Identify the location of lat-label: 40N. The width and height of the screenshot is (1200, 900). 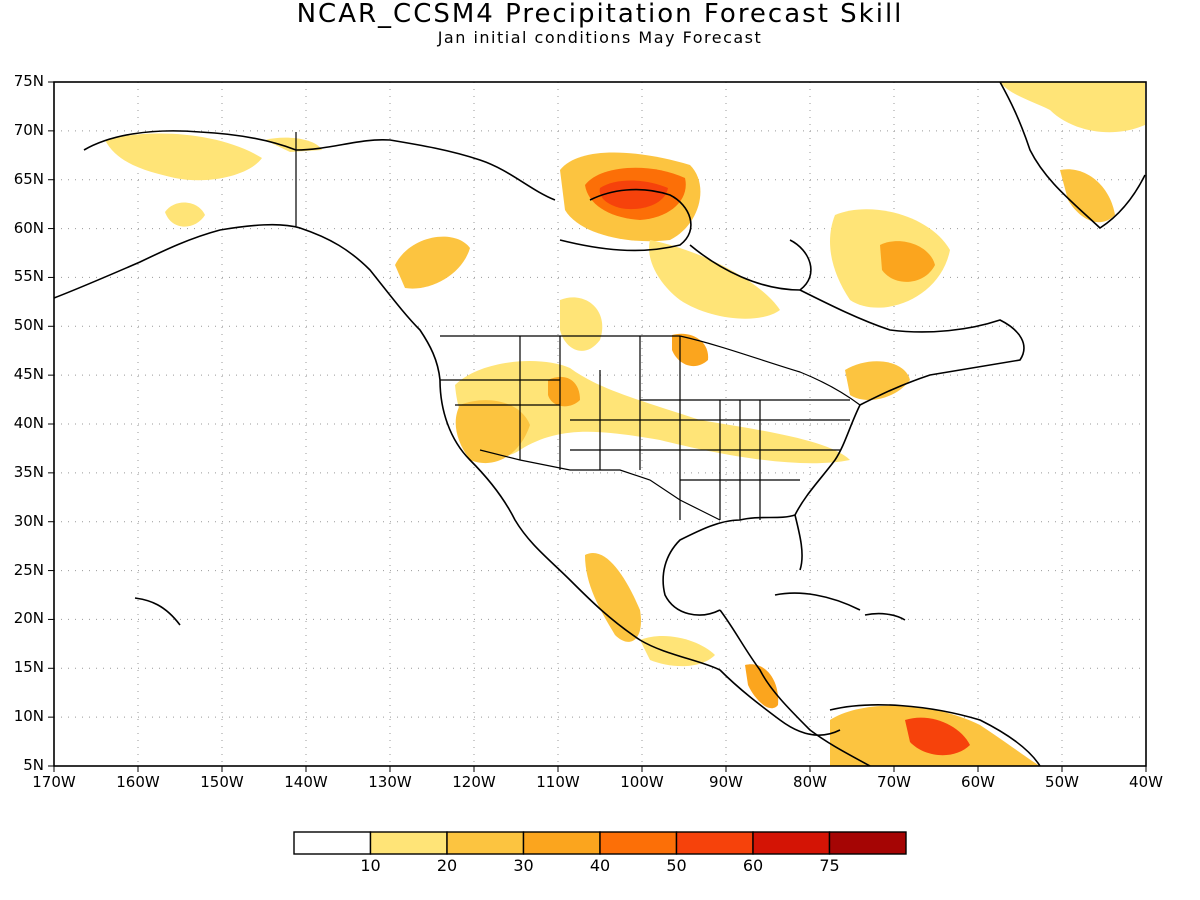
(28, 423).